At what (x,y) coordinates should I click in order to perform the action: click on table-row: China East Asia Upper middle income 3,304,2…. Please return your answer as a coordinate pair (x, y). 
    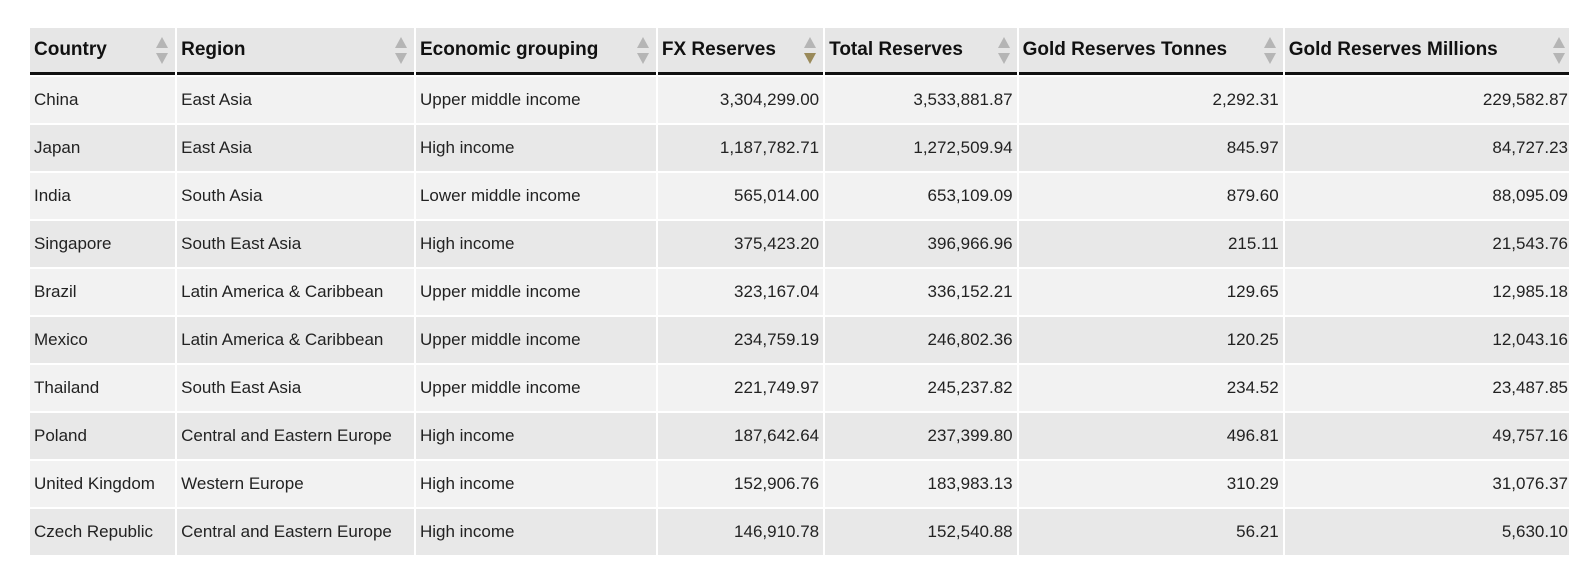
    Looking at the image, I should click on (799, 100).